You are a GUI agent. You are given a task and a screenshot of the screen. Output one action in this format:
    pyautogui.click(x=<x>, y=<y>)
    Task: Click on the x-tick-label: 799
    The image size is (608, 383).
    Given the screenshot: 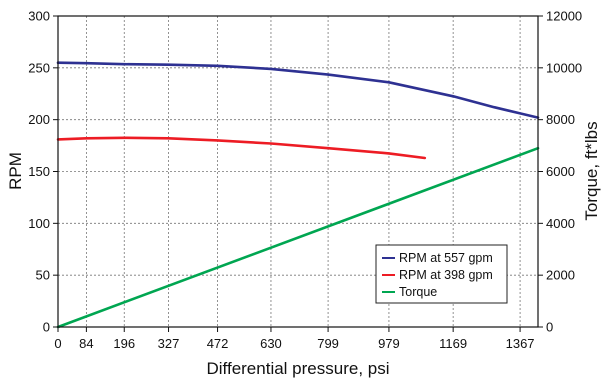 What is the action you would take?
    pyautogui.click(x=328, y=343)
    